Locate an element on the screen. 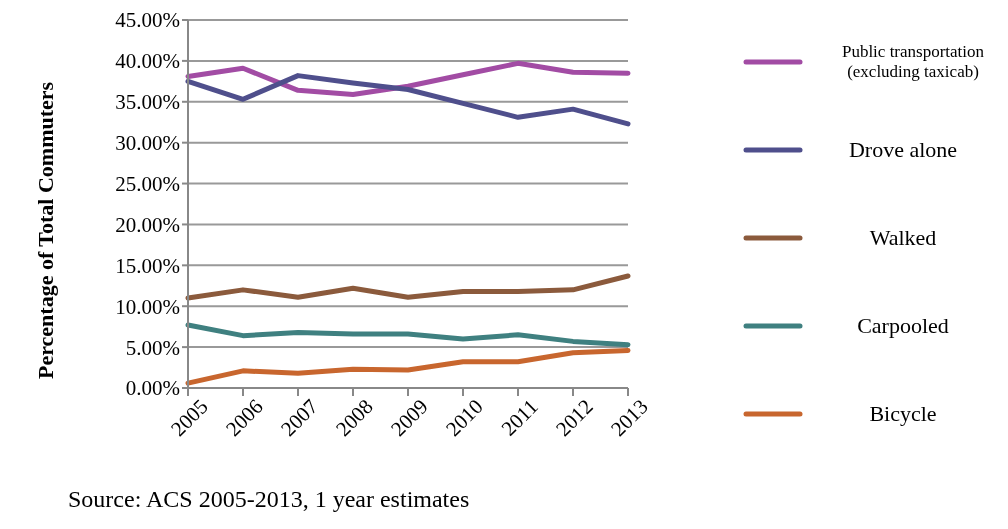  x-tick-label: 2011 is located at coordinates (519, 417).